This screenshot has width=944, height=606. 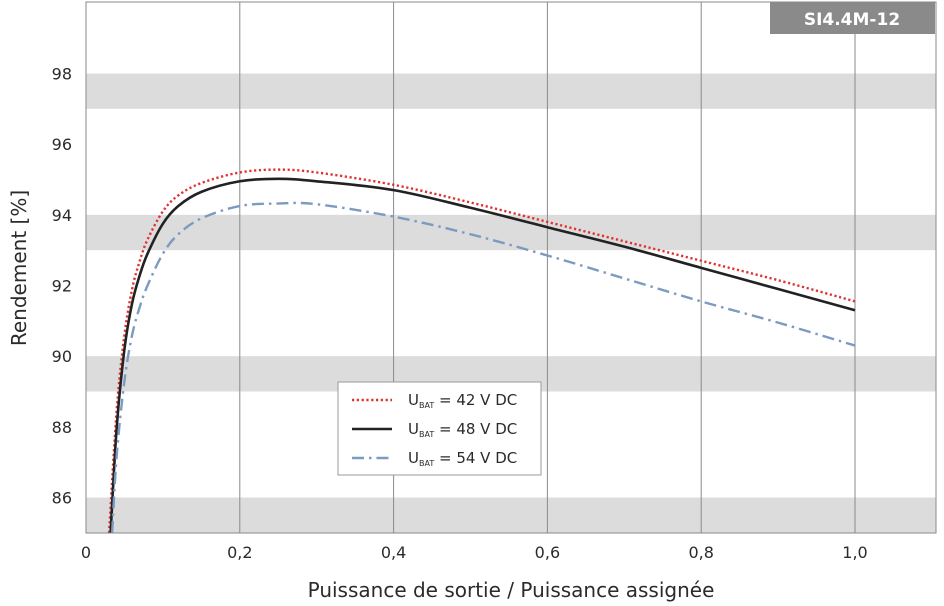 I want to click on legend-label-suffix: = 42 V DC, so click(x=475, y=400).